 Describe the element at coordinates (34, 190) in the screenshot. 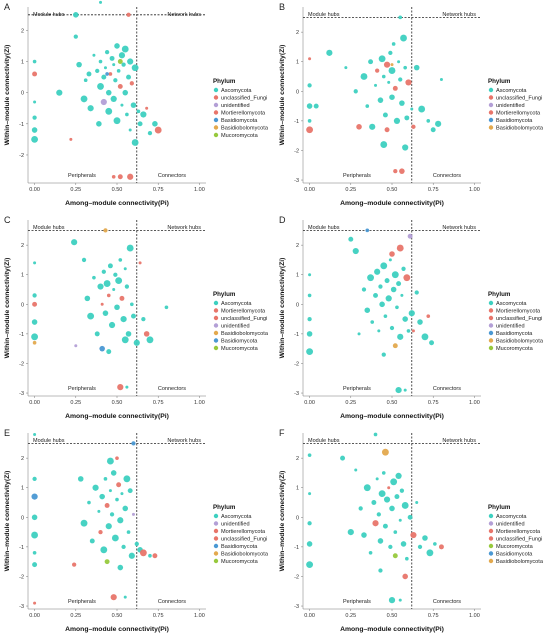

I see `x-tick-label: 0.00` at that location.